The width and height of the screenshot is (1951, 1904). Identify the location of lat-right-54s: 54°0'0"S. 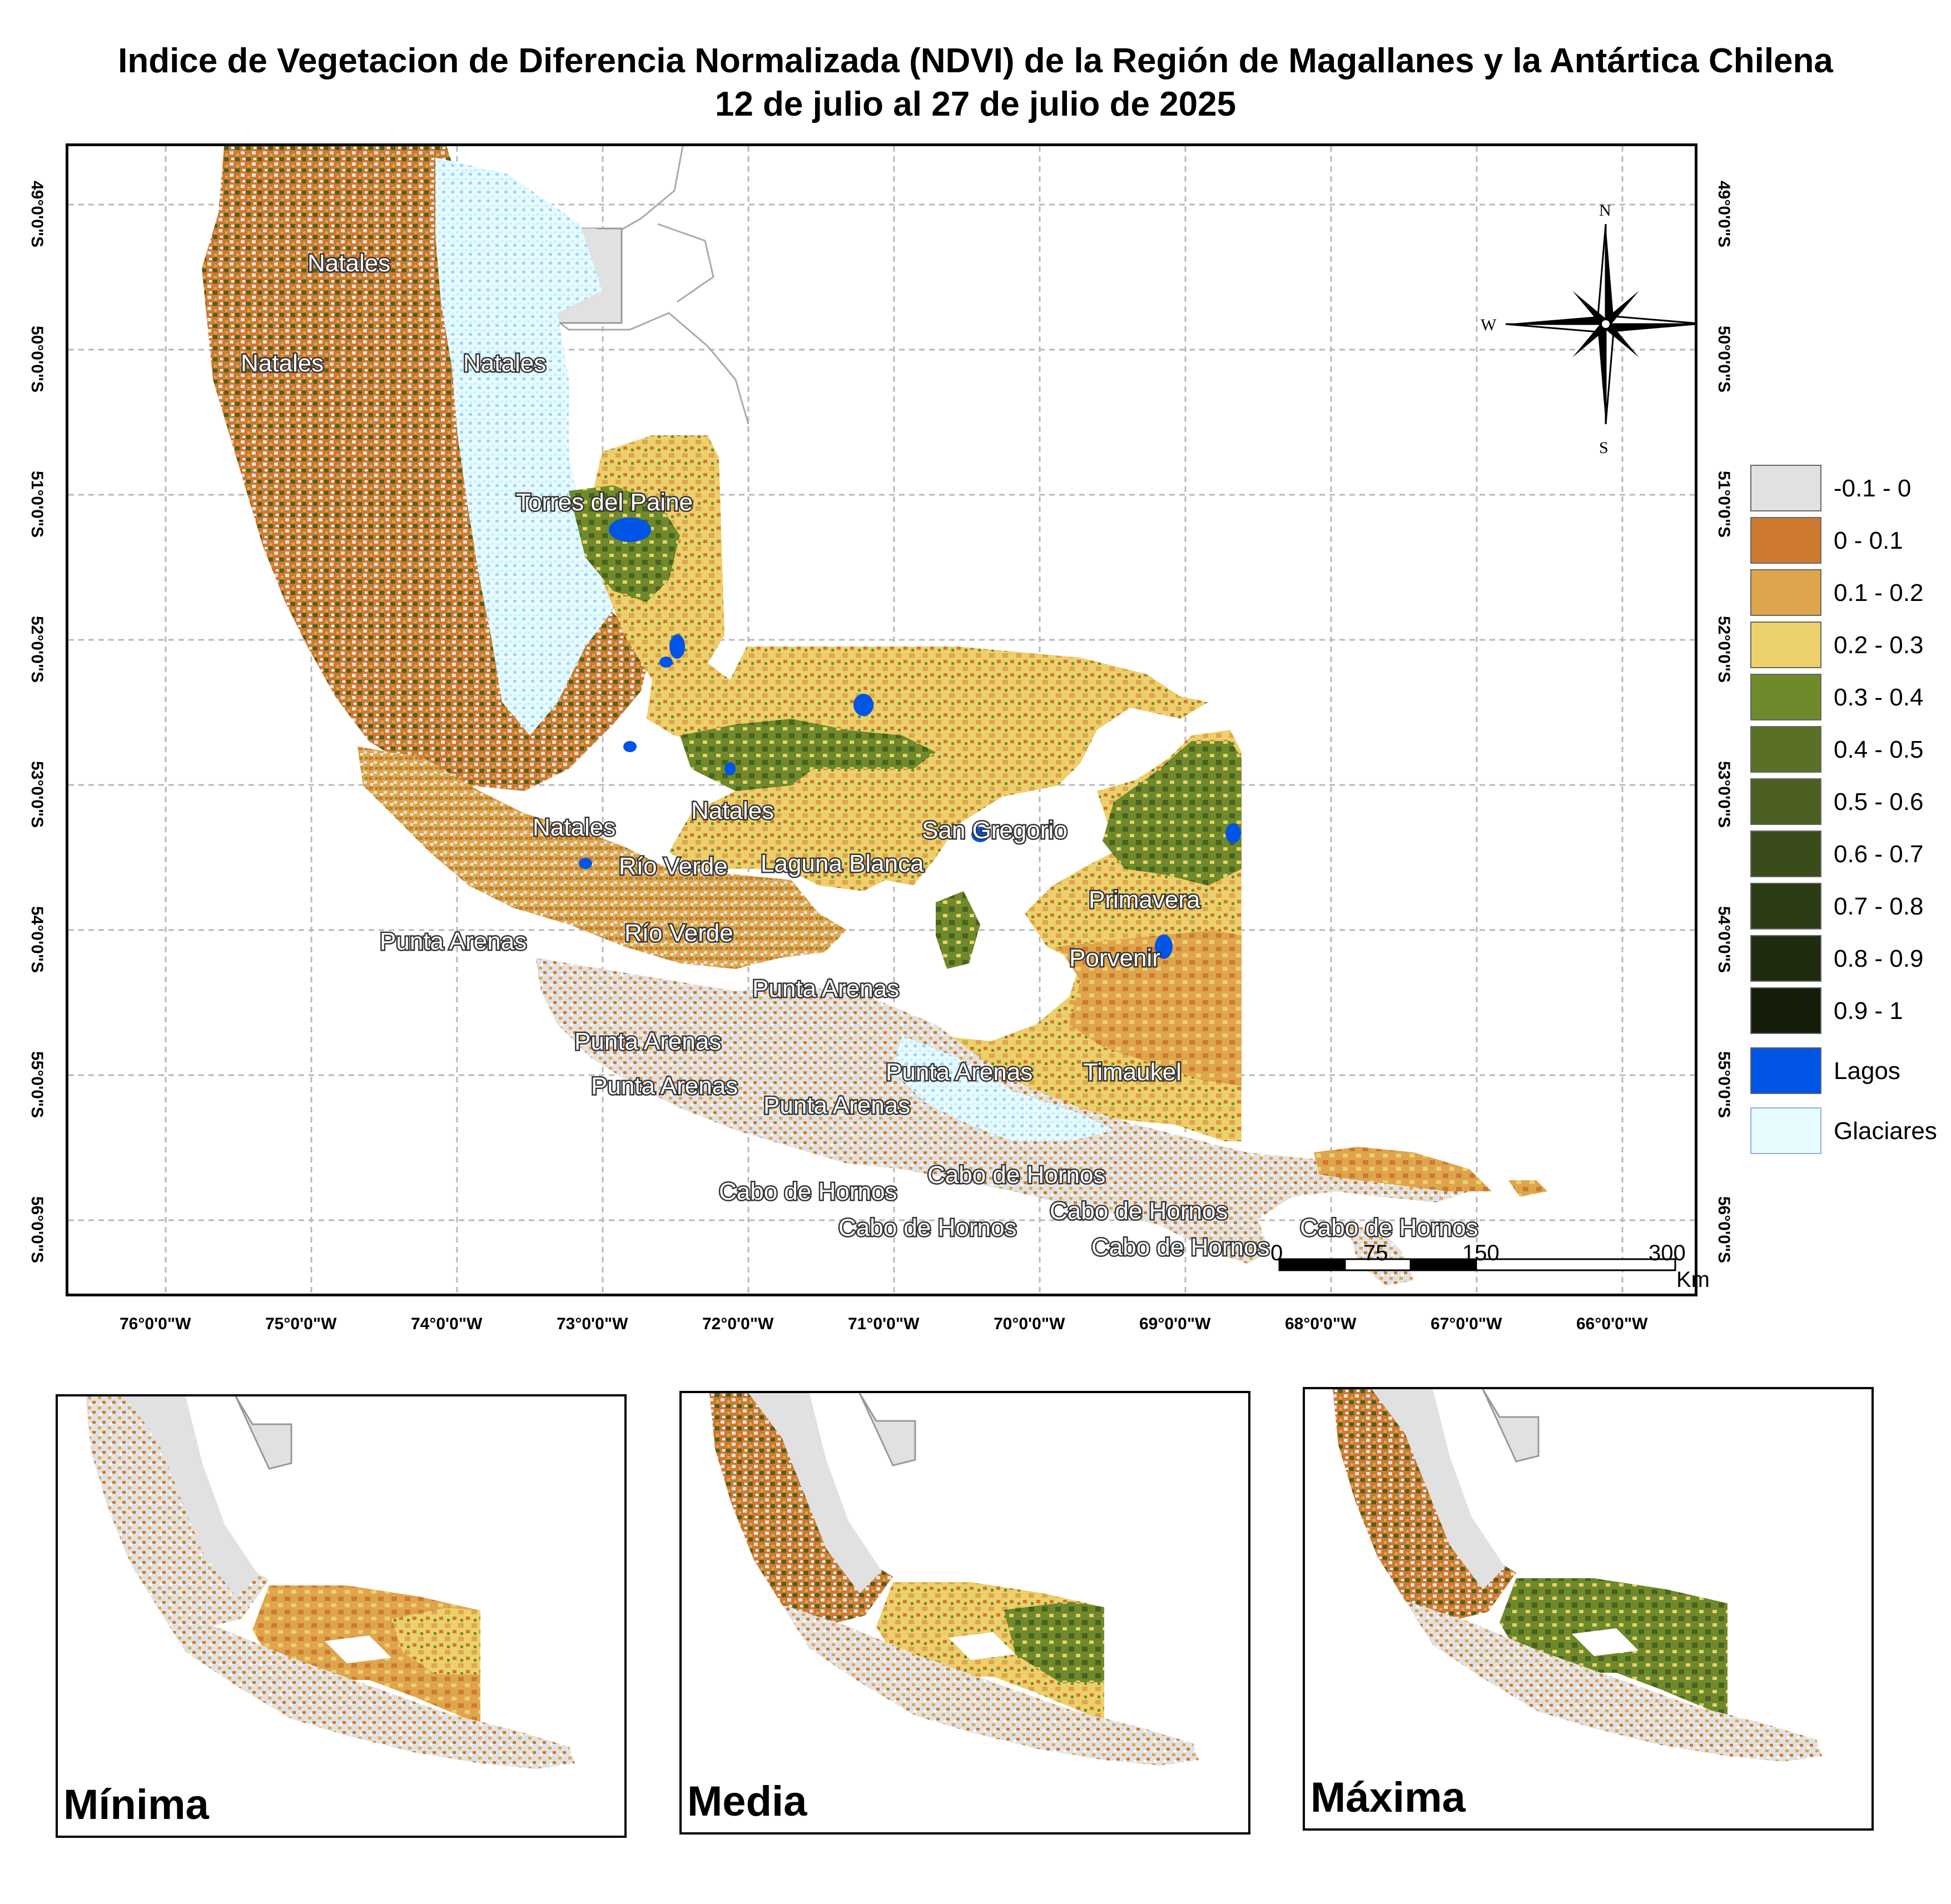
(1724, 939).